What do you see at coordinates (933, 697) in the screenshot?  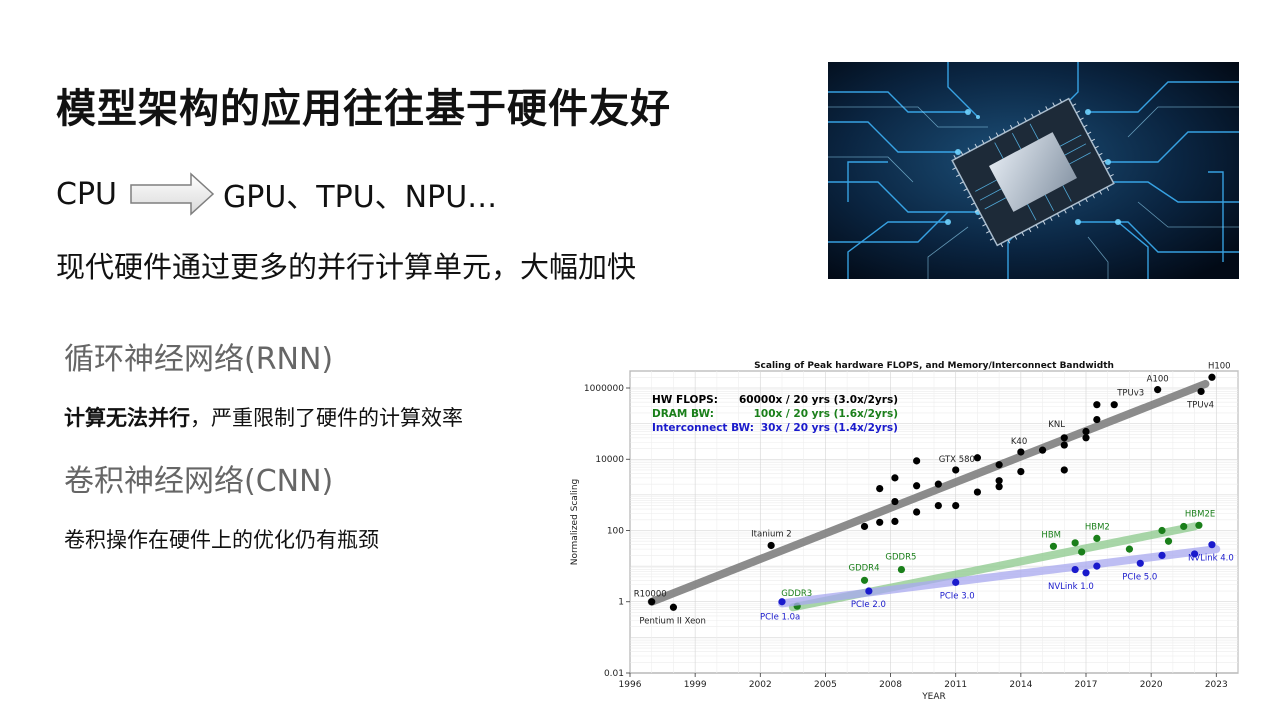 I see `x-axis-label: YEAR` at bounding box center [933, 697].